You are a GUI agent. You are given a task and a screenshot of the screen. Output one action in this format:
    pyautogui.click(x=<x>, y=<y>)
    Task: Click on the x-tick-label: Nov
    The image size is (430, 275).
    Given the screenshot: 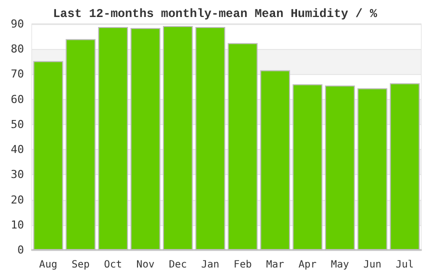 What is the action you would take?
    pyautogui.click(x=145, y=265)
    